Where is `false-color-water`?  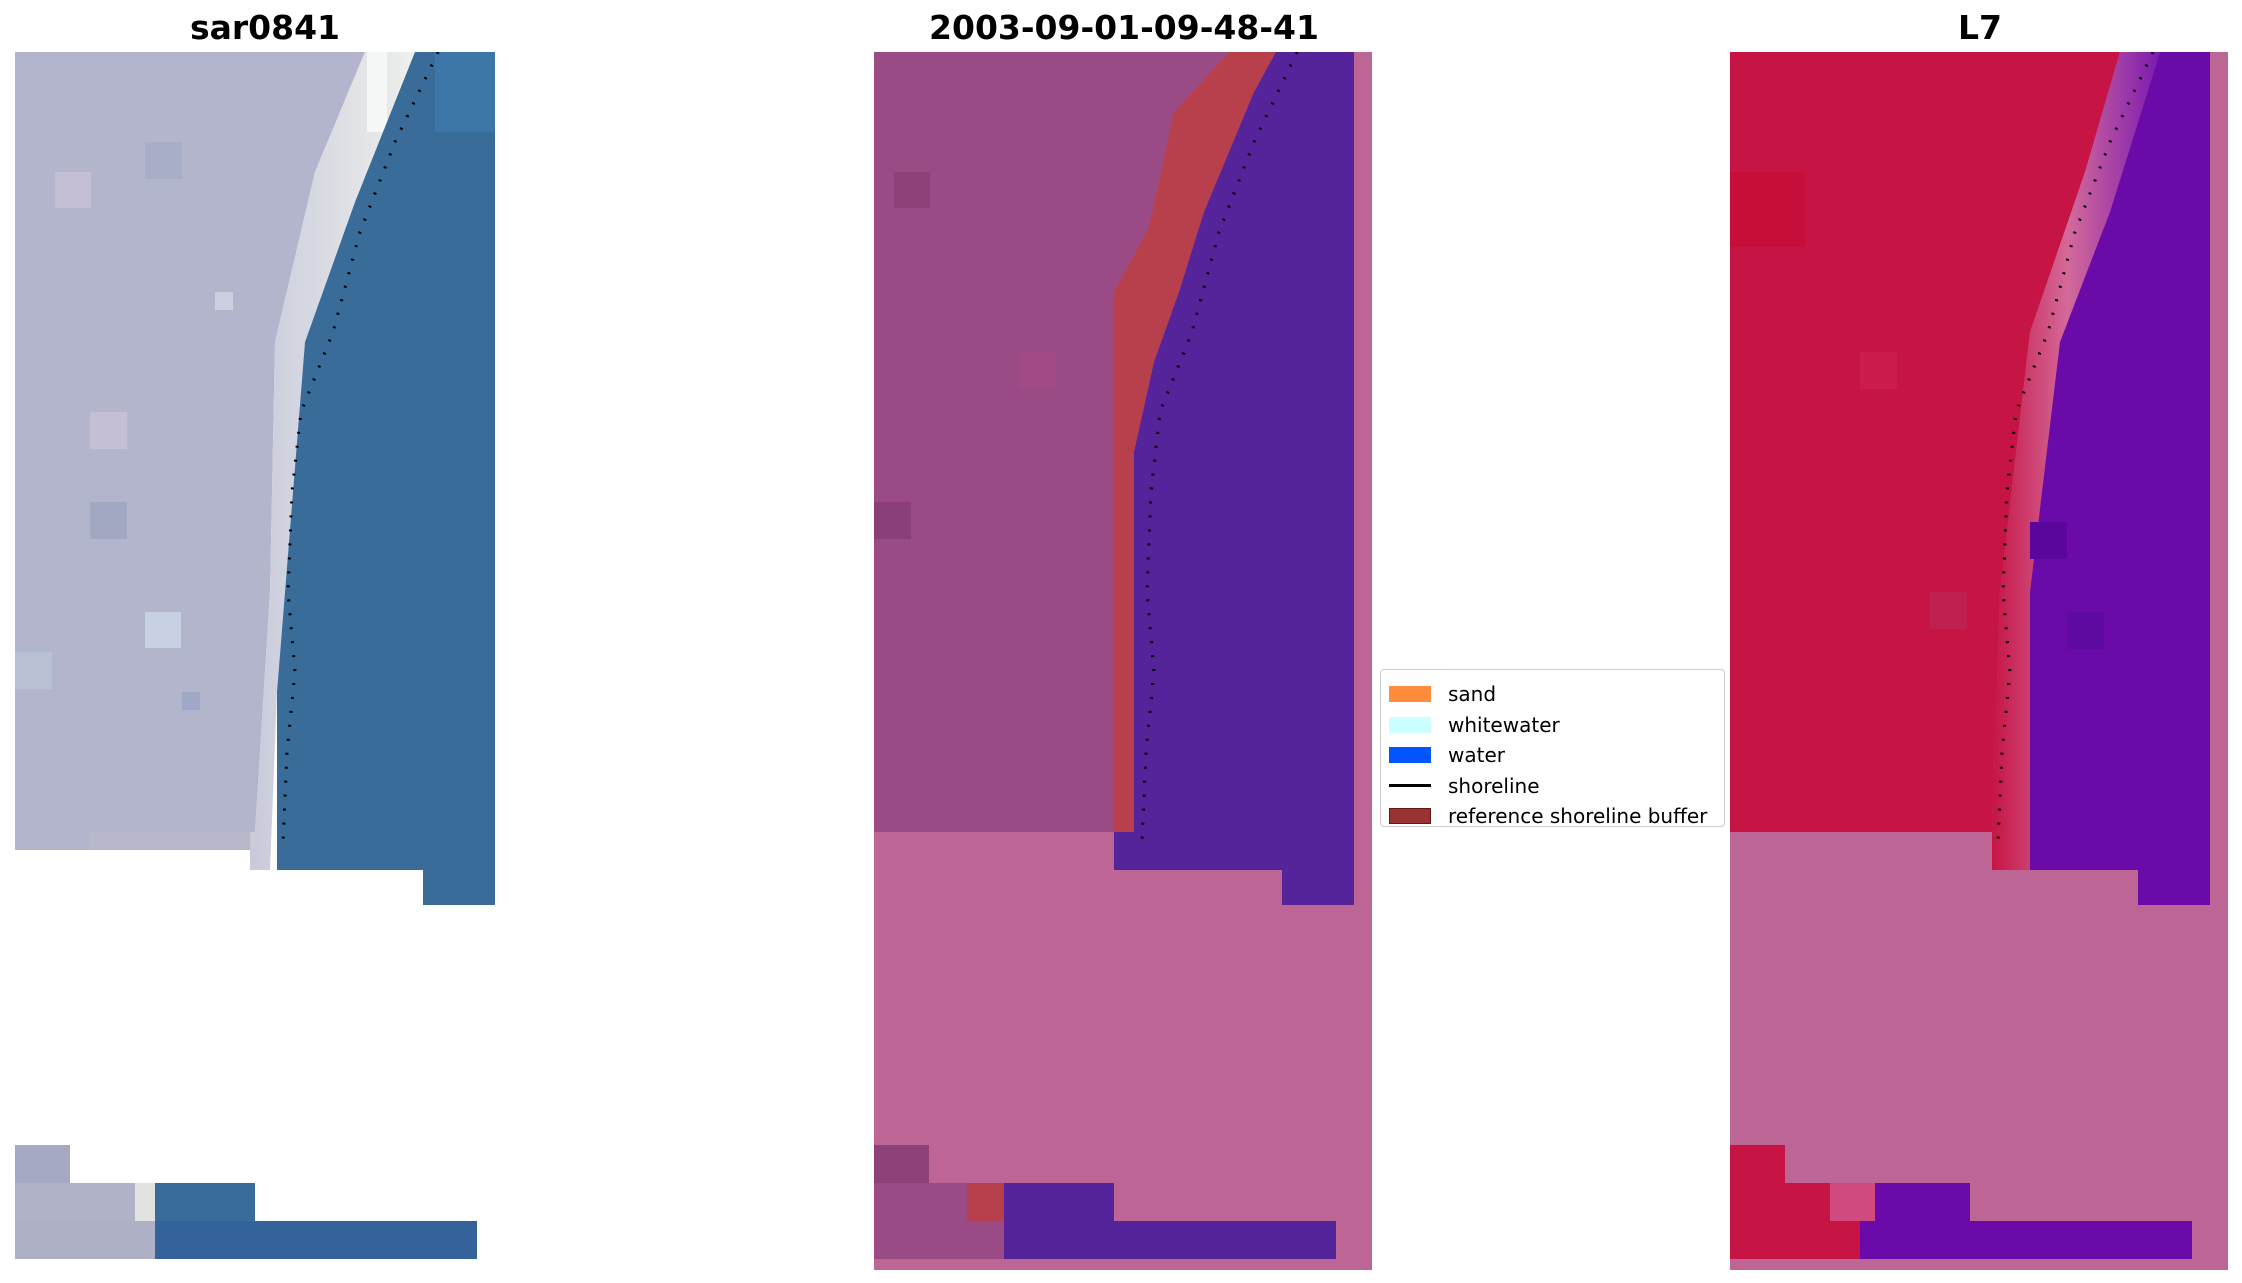
false-color-water is located at coordinates (2120, 478).